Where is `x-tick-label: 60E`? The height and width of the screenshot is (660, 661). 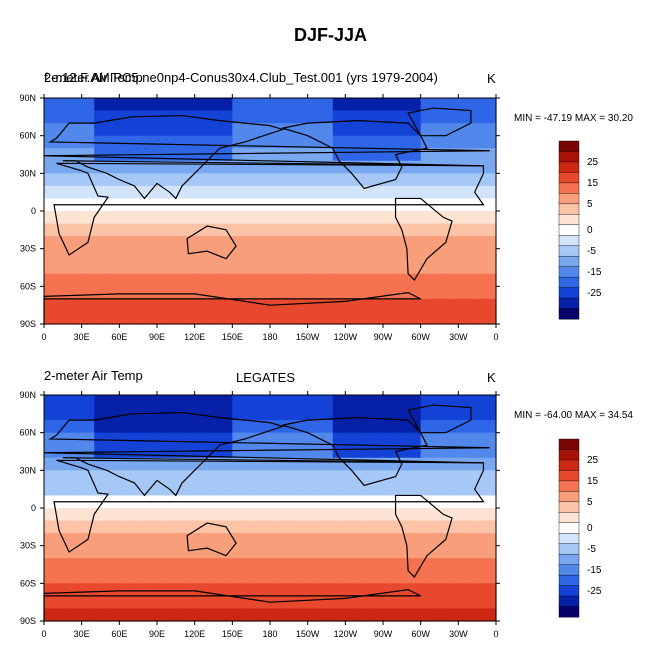
x-tick-label: 60E is located at coordinates (119, 337).